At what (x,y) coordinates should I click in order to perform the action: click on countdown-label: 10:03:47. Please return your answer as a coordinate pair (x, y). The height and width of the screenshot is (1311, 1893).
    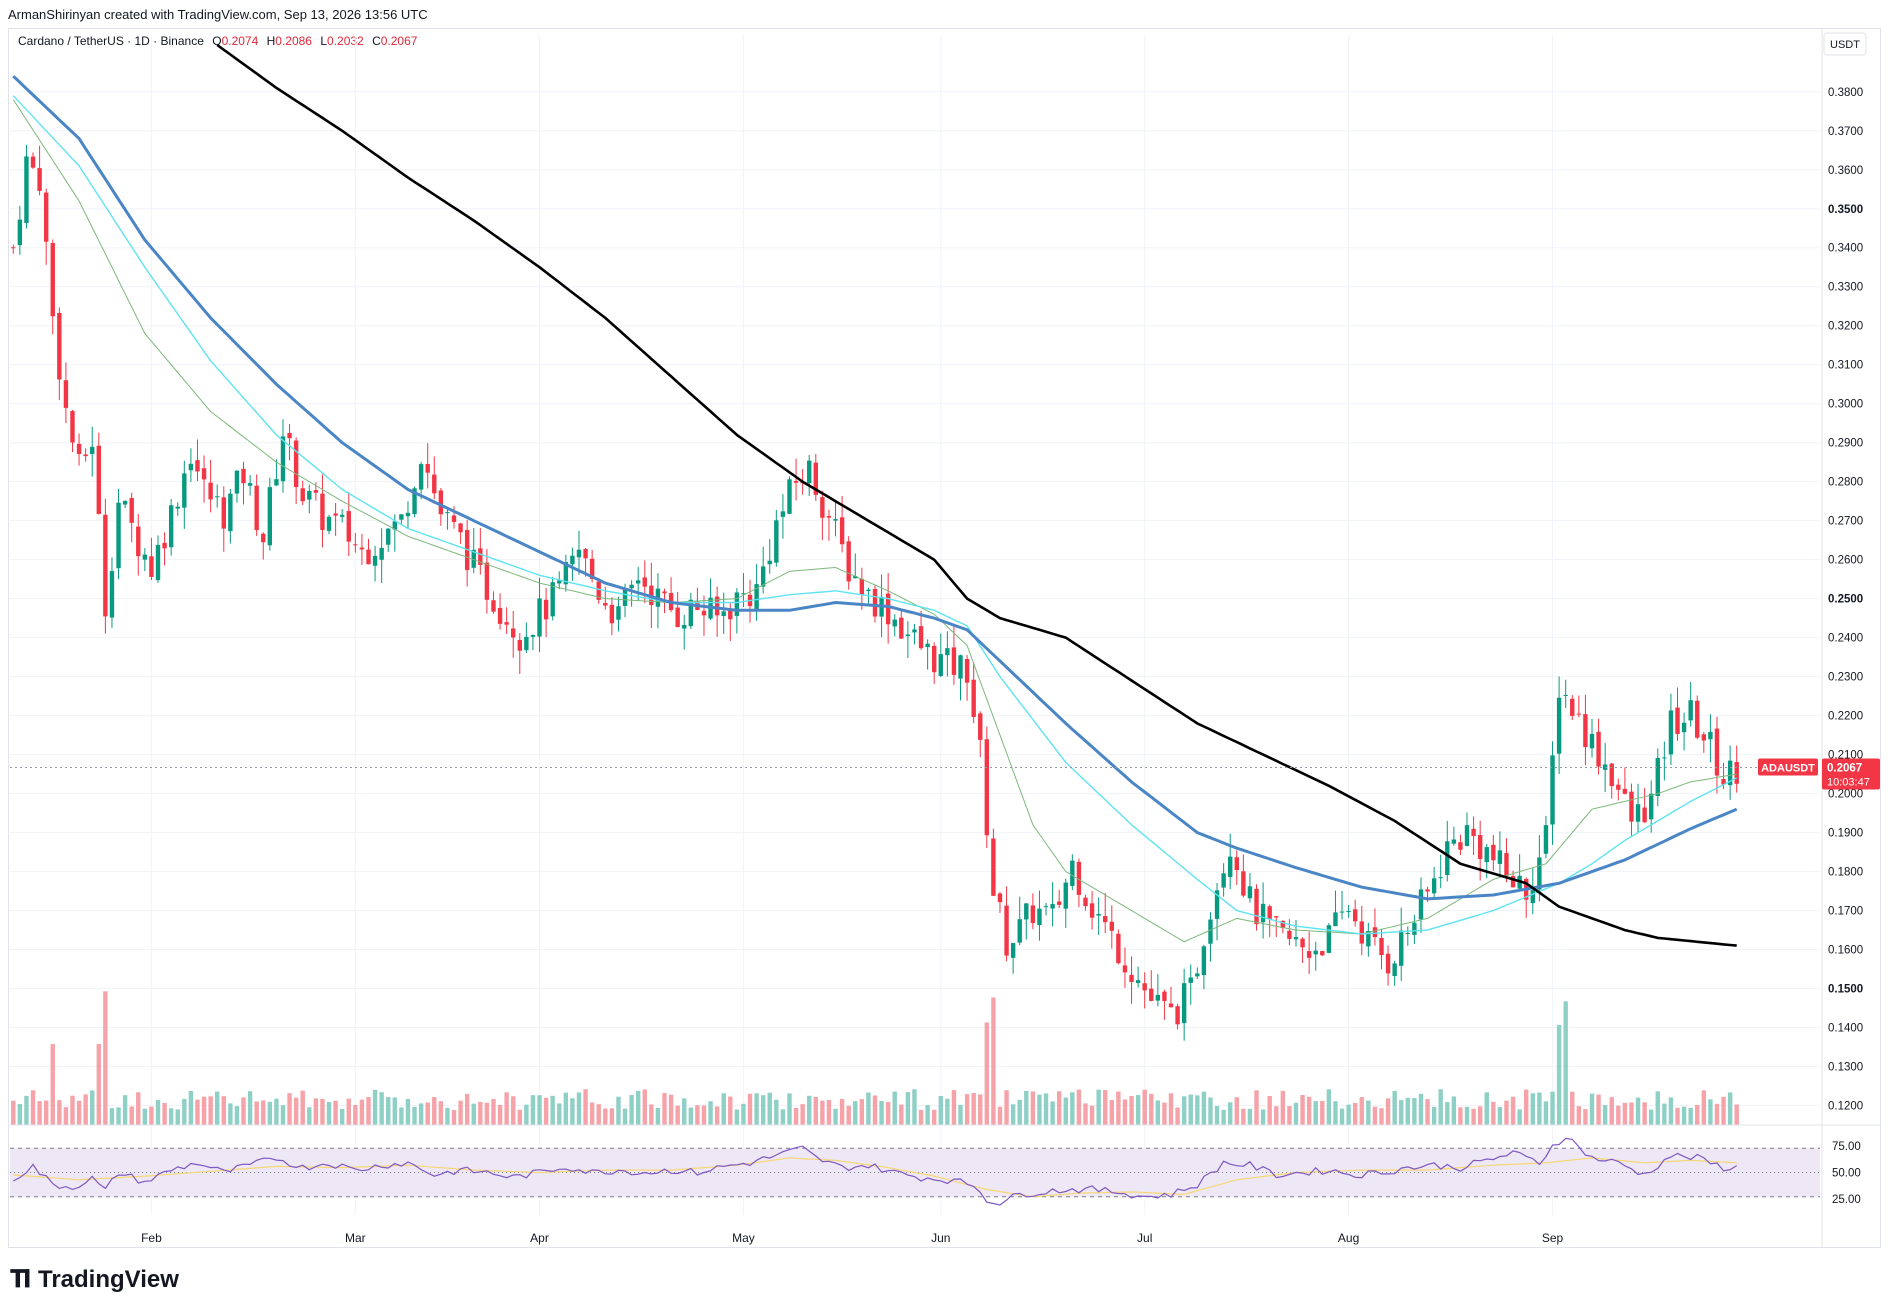
    Looking at the image, I should click on (1848, 782).